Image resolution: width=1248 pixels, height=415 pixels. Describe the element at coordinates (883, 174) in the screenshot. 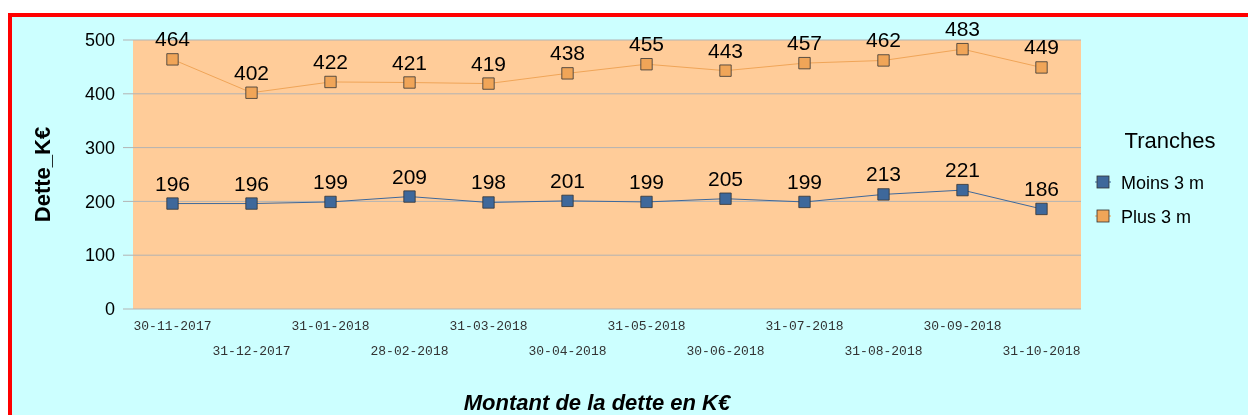

I see `data-label: 213` at that location.